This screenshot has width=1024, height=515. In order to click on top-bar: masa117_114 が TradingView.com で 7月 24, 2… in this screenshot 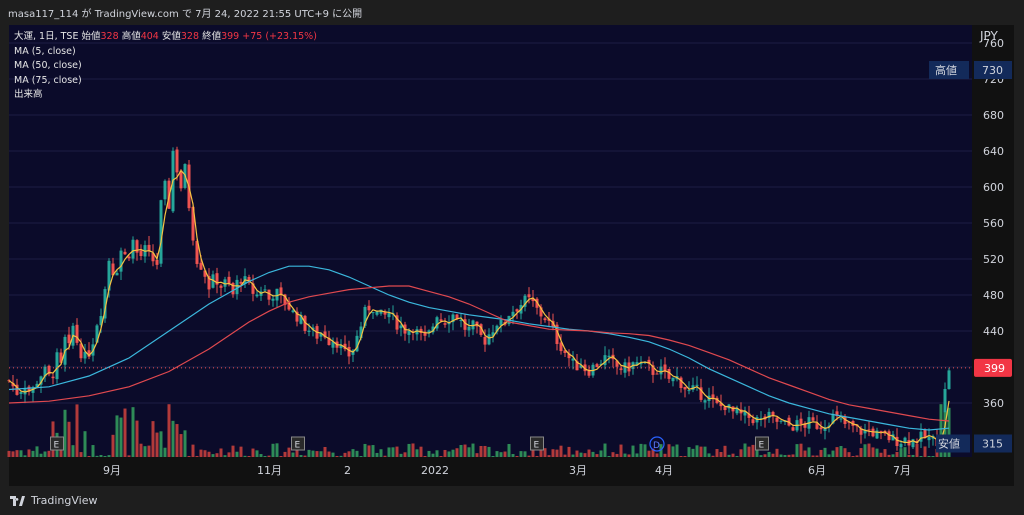, I will do `click(512, 12)`.